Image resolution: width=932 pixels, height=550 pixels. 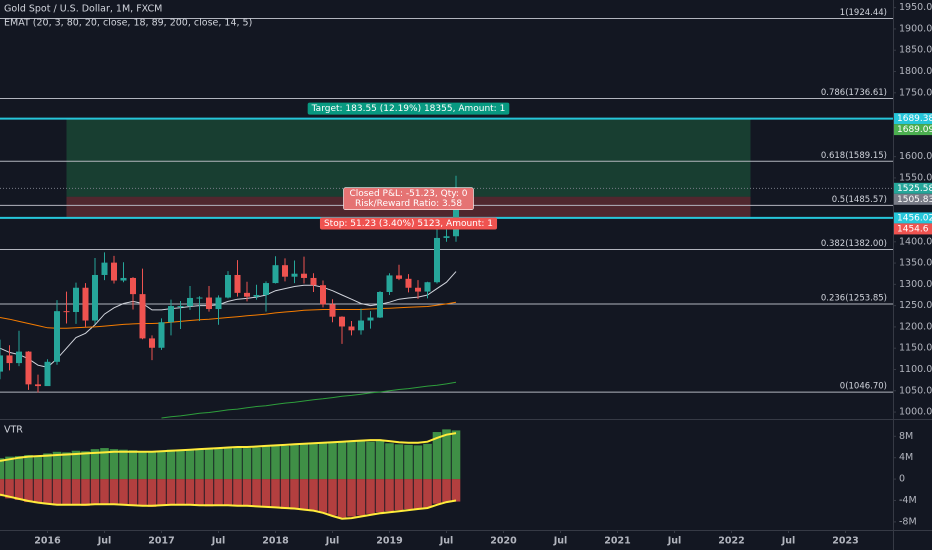 I want to click on vtr-tick-label: -8M, so click(x=908, y=521).